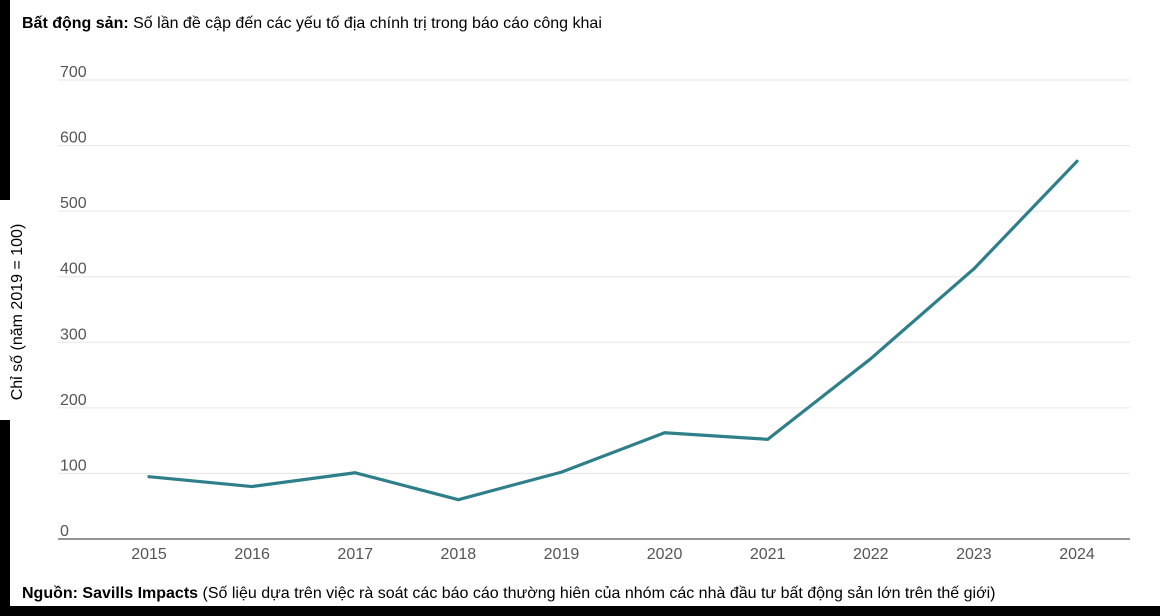 The height and width of the screenshot is (616, 1160). What do you see at coordinates (149, 554) in the screenshot?
I see `x-tick-label: 2015` at bounding box center [149, 554].